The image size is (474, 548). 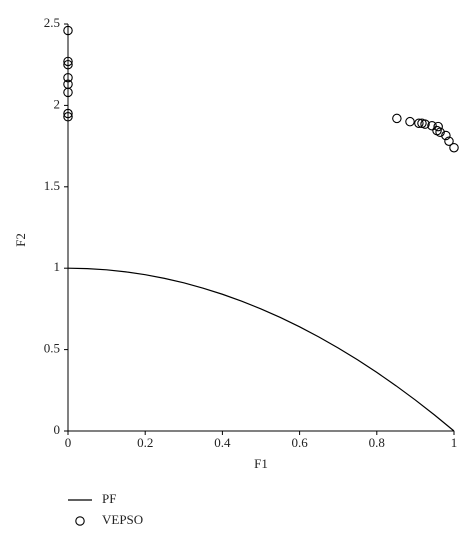 What do you see at coordinates (80, 521) in the screenshot?
I see `legend-marker` at bounding box center [80, 521].